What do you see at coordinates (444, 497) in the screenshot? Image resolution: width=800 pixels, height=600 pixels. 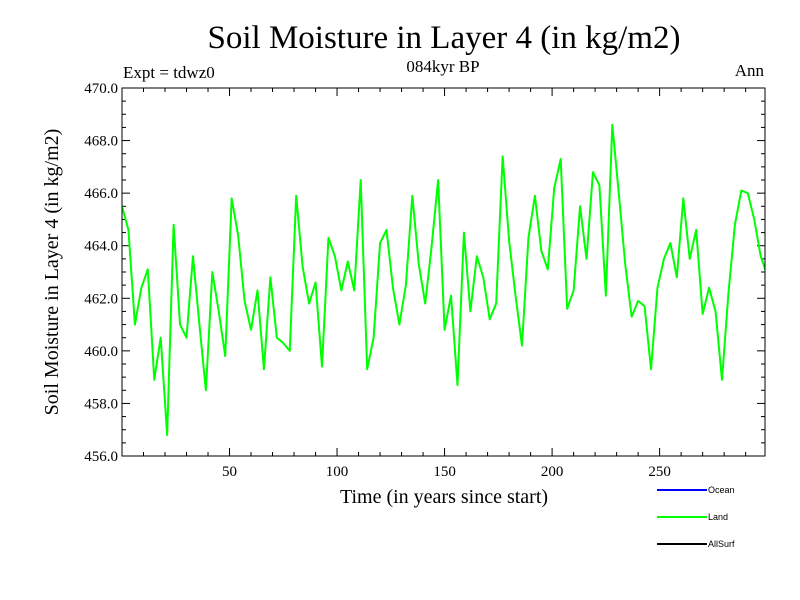 I see `x-axis-label: Time (in years since start)` at bounding box center [444, 497].